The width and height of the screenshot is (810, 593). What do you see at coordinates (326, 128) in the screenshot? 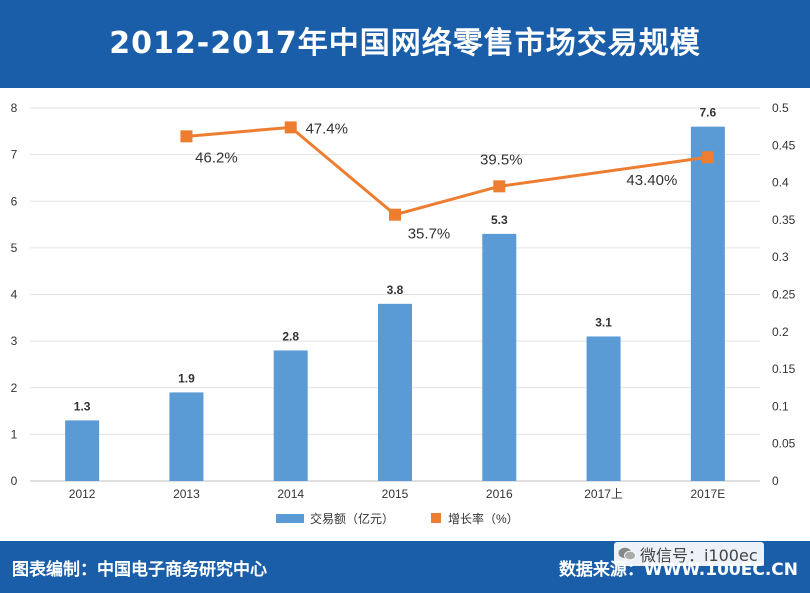
I see `growth-value-label: 47.4%` at bounding box center [326, 128].